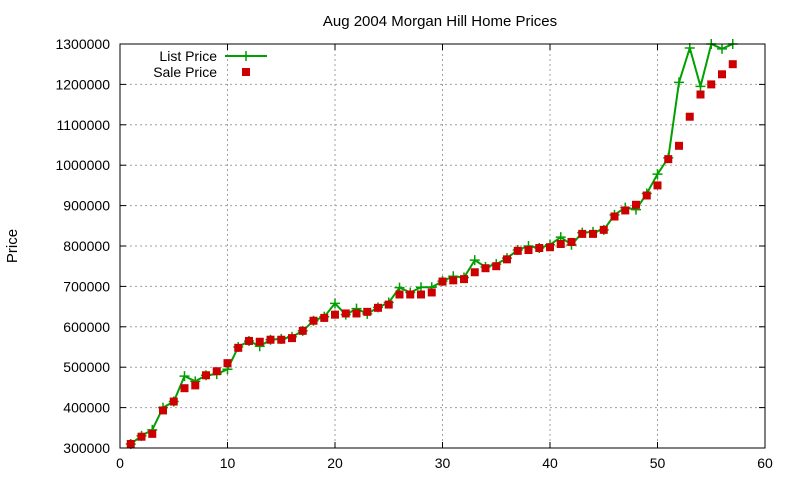 The width and height of the screenshot is (800, 480). Describe the element at coordinates (82, 84) in the screenshot. I see `y-tick-label: 1200000` at that location.